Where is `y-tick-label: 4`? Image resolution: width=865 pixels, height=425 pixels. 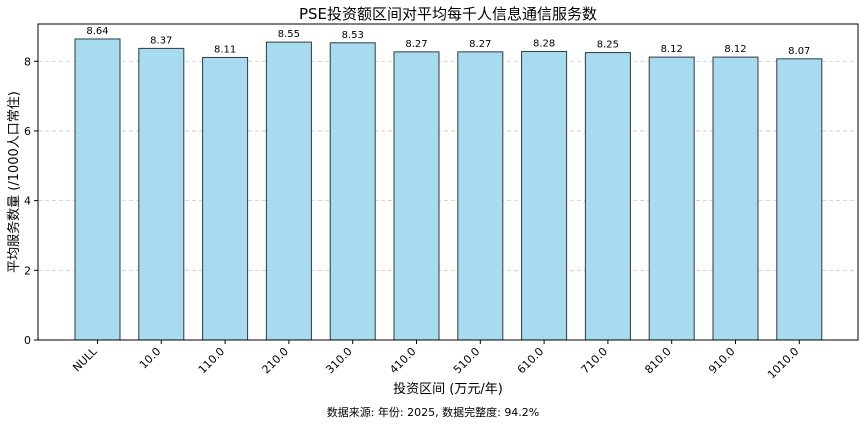
y-tick-label: 4 is located at coordinates (27, 201).